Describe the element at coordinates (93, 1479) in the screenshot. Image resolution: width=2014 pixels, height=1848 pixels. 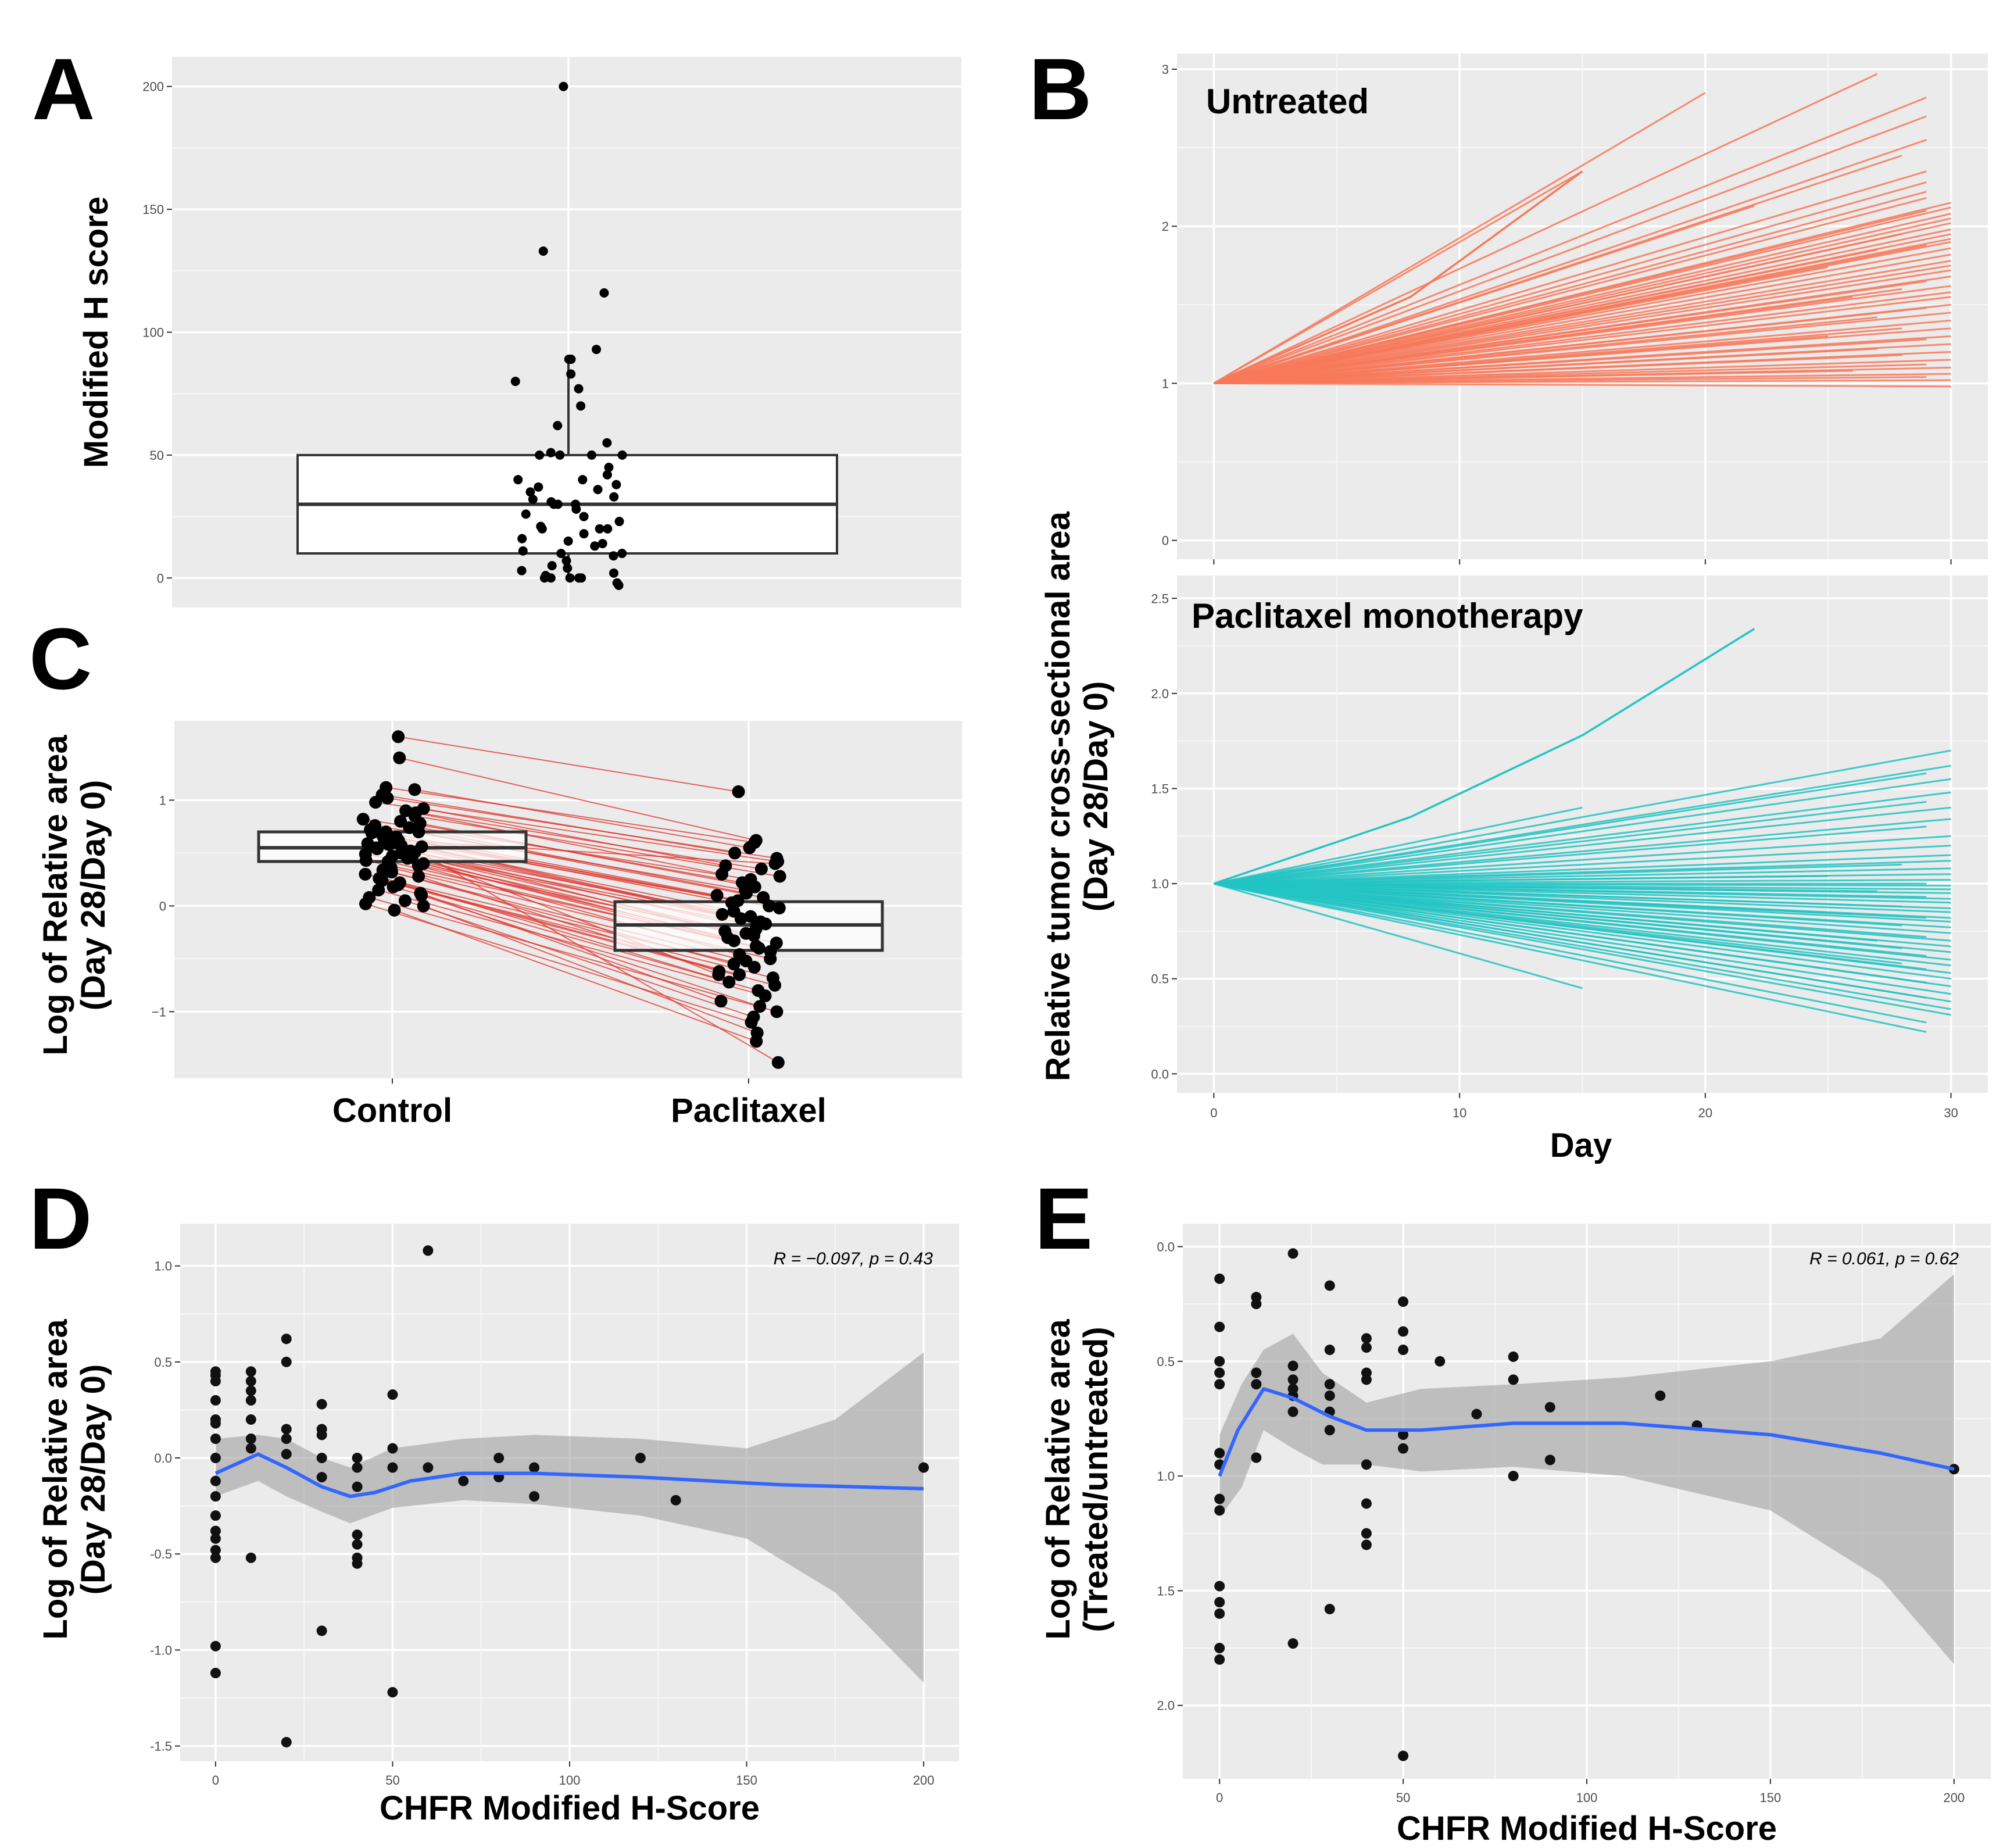
I see `panel-d-ylabel-line2: (Day 28/Day 0)` at that location.